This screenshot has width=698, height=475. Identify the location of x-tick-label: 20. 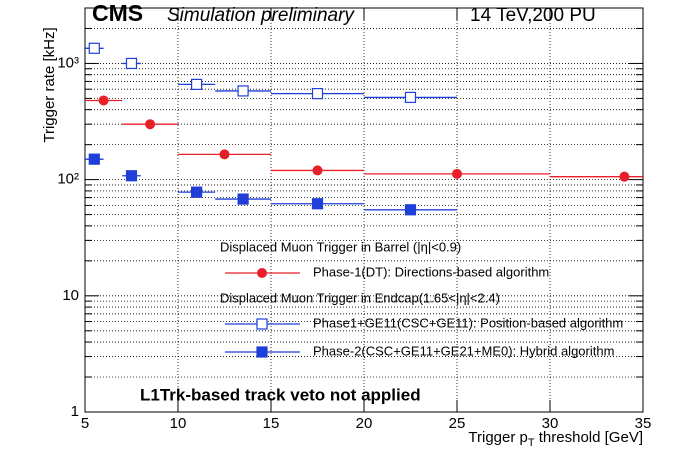
(364, 423).